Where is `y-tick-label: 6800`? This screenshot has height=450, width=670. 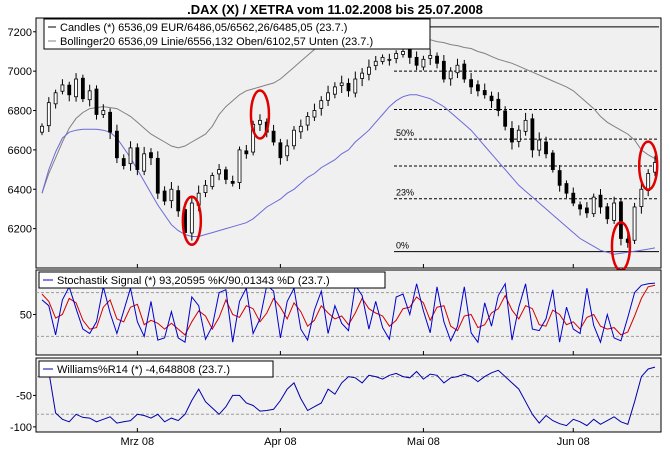 y-tick-label: 6800 is located at coordinates (20, 112).